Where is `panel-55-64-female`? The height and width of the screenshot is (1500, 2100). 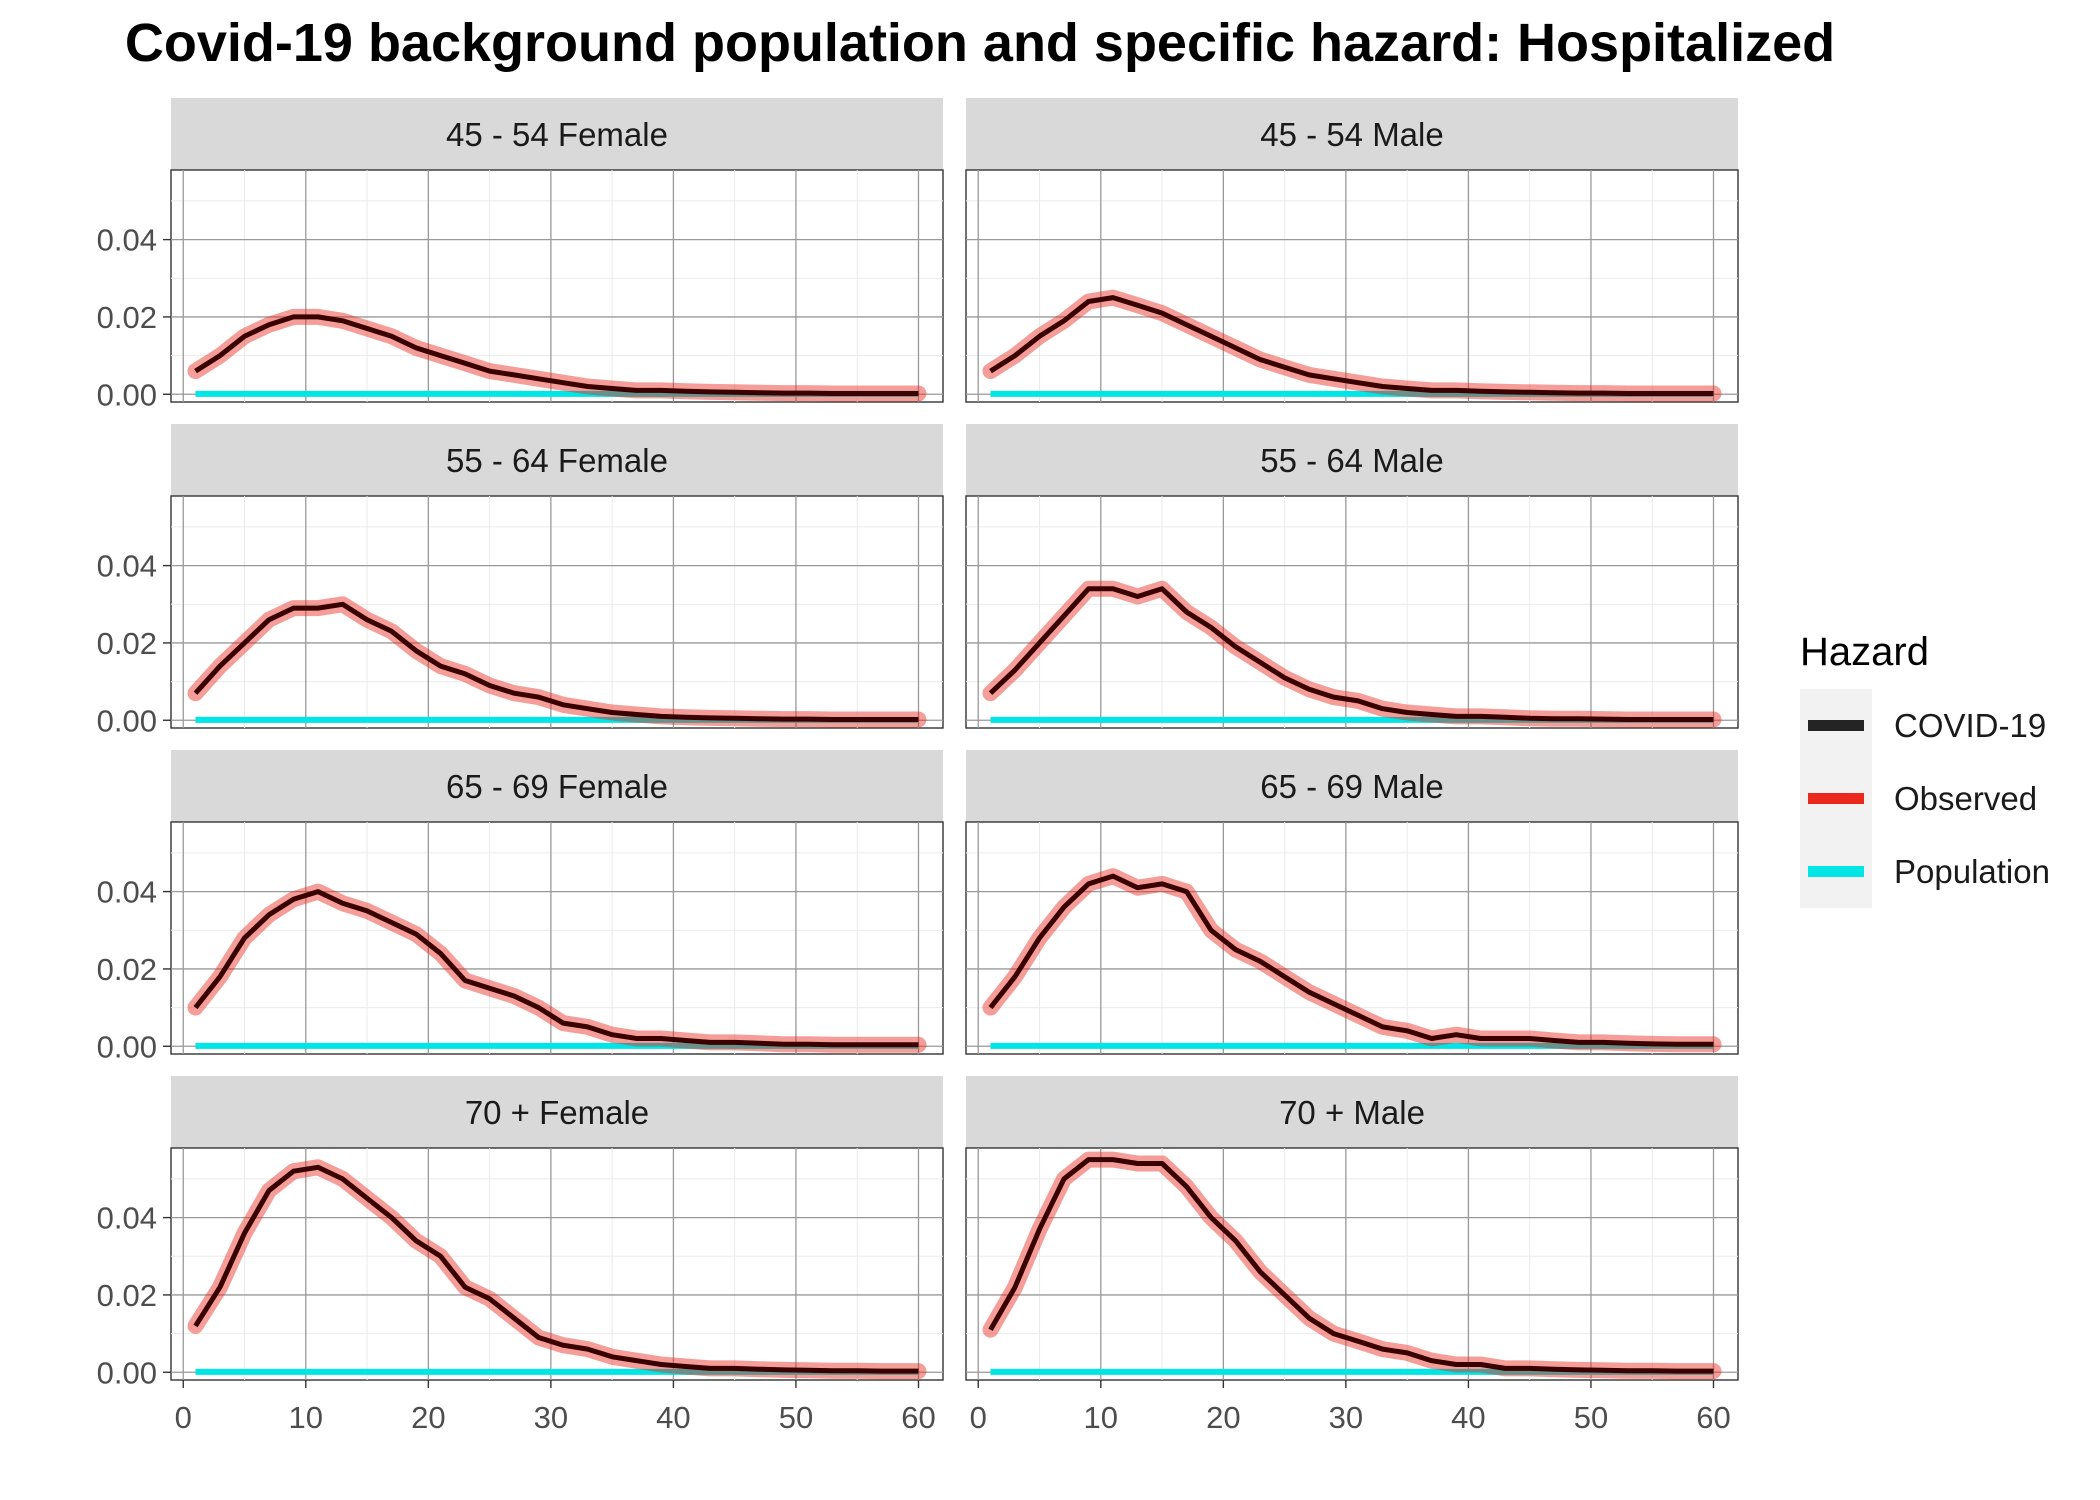 panel-55-64-female is located at coordinates (557, 612).